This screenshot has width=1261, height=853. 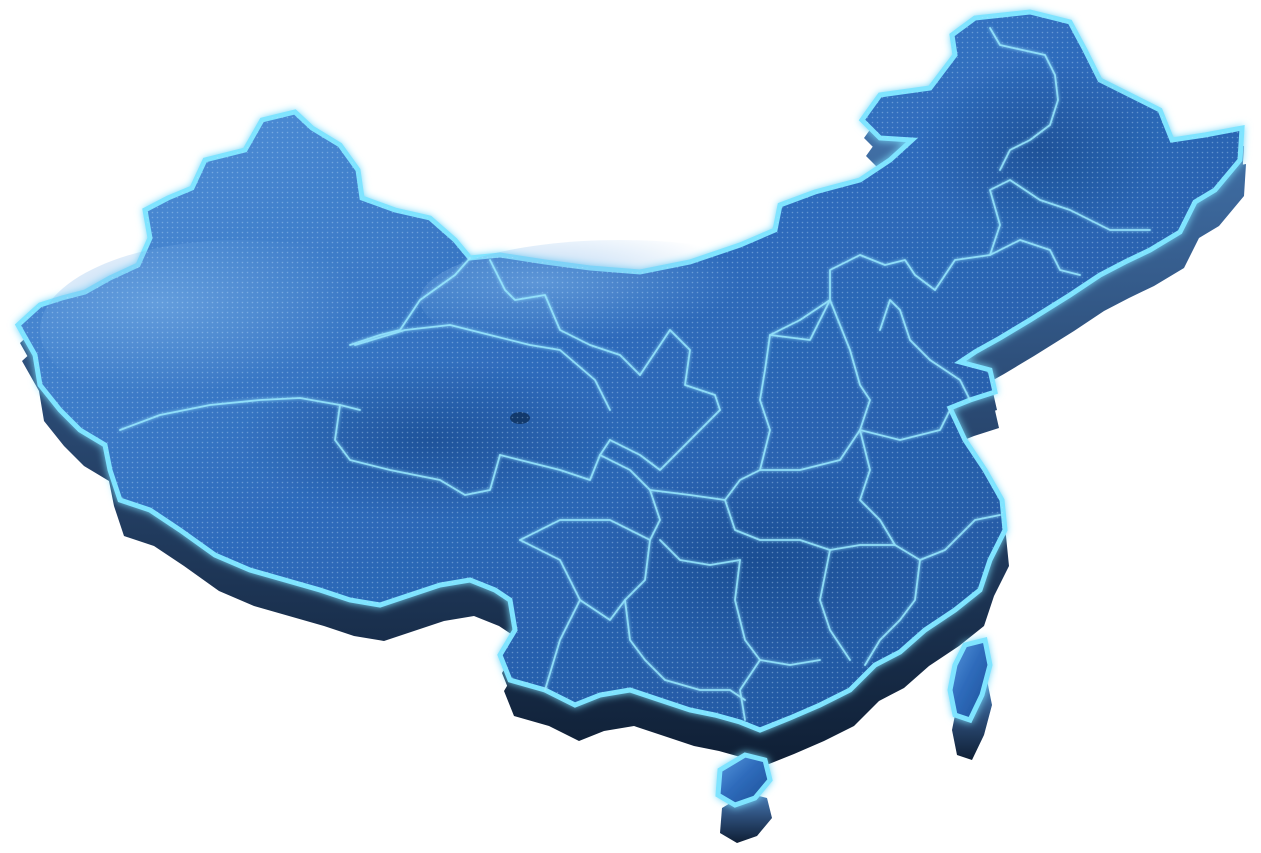 I want to click on taiwan-region, so click(x=970, y=680).